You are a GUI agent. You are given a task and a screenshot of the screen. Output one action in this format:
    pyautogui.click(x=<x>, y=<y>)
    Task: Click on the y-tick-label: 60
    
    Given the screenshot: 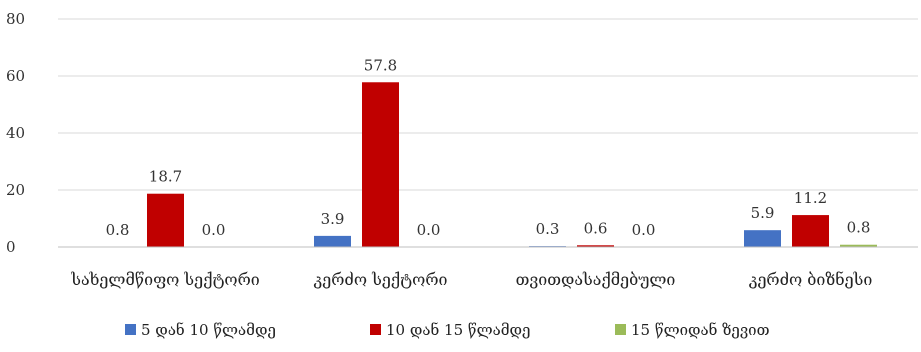 What is the action you would take?
    pyautogui.click(x=15, y=76)
    